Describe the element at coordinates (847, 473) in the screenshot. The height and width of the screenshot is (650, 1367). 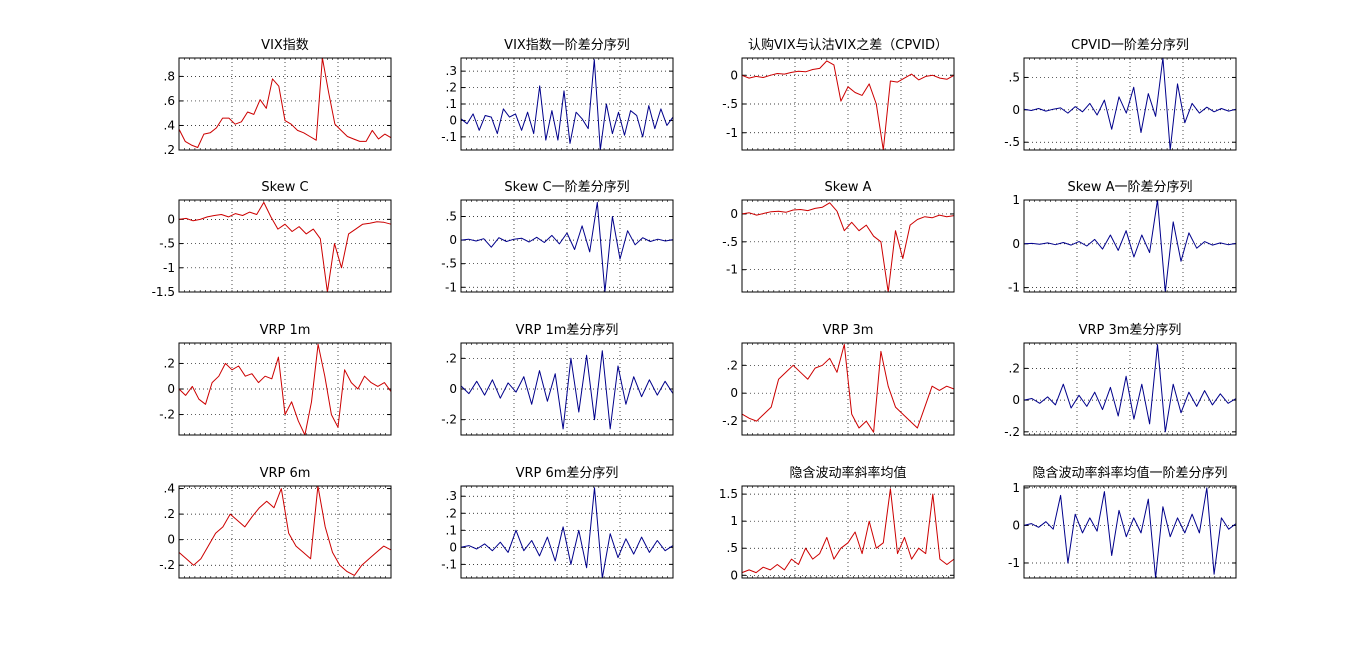
I see `subplot-title: 隐含波动率斜率均值` at that location.